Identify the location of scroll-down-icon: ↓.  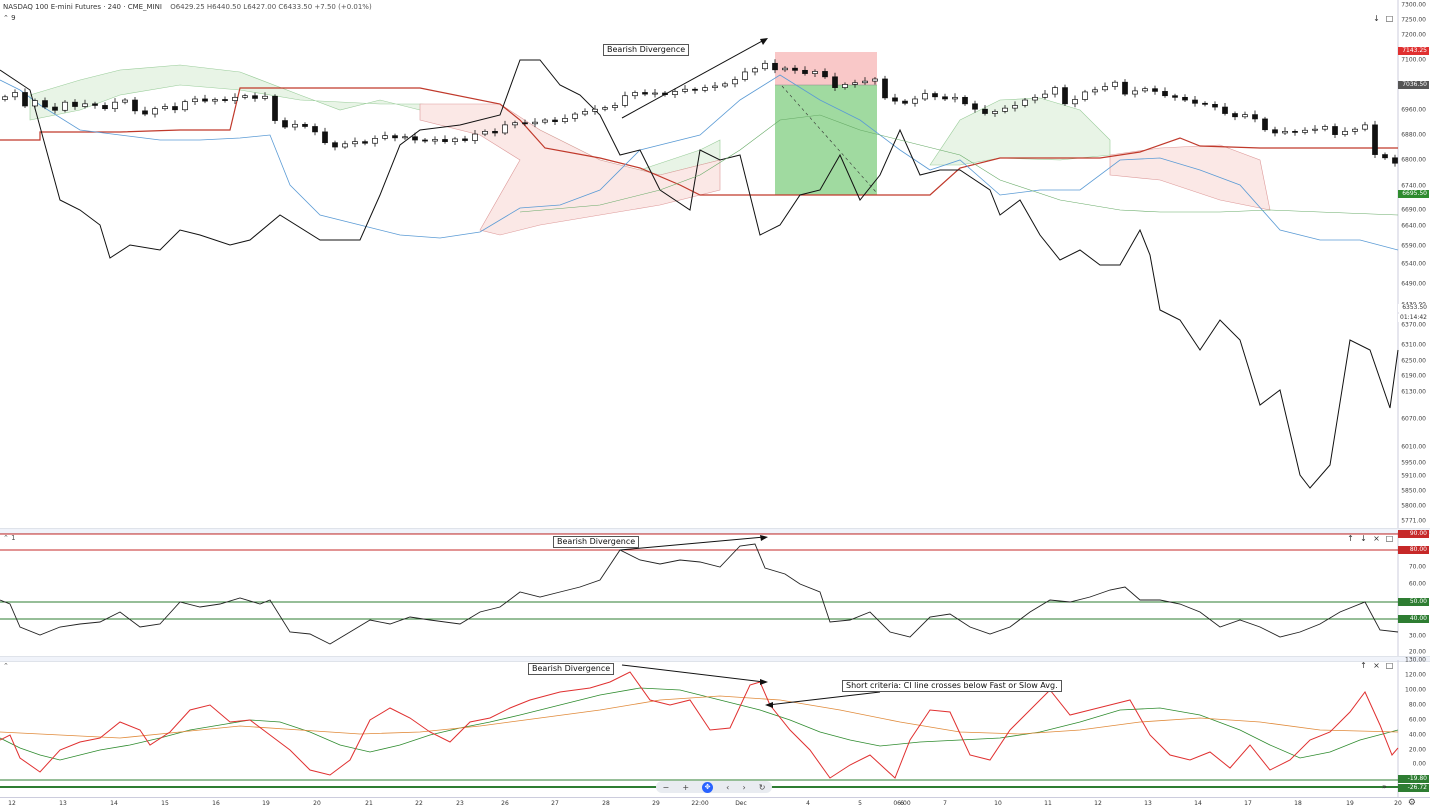
(1376, 18).